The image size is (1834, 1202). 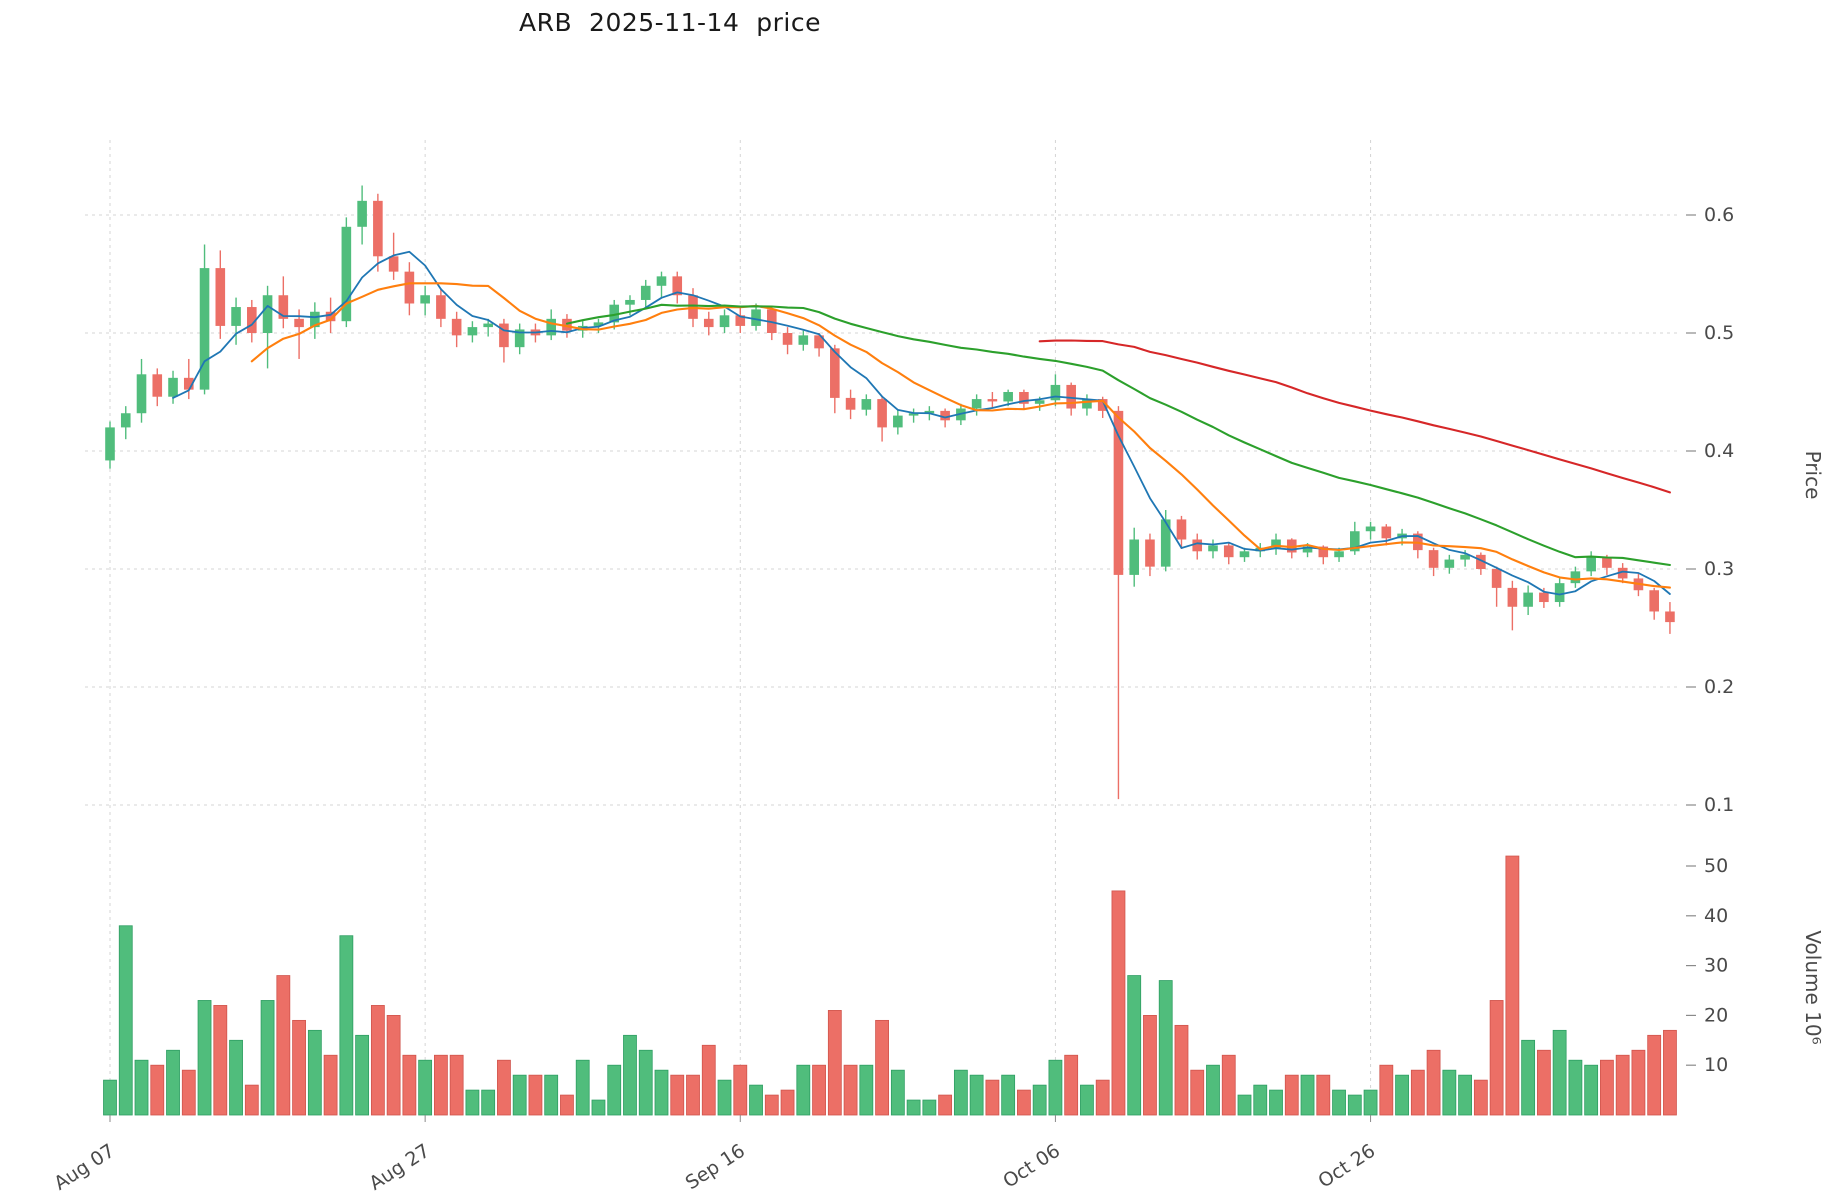 I want to click on price-tick-label: 0.1, so click(x=1719, y=805).